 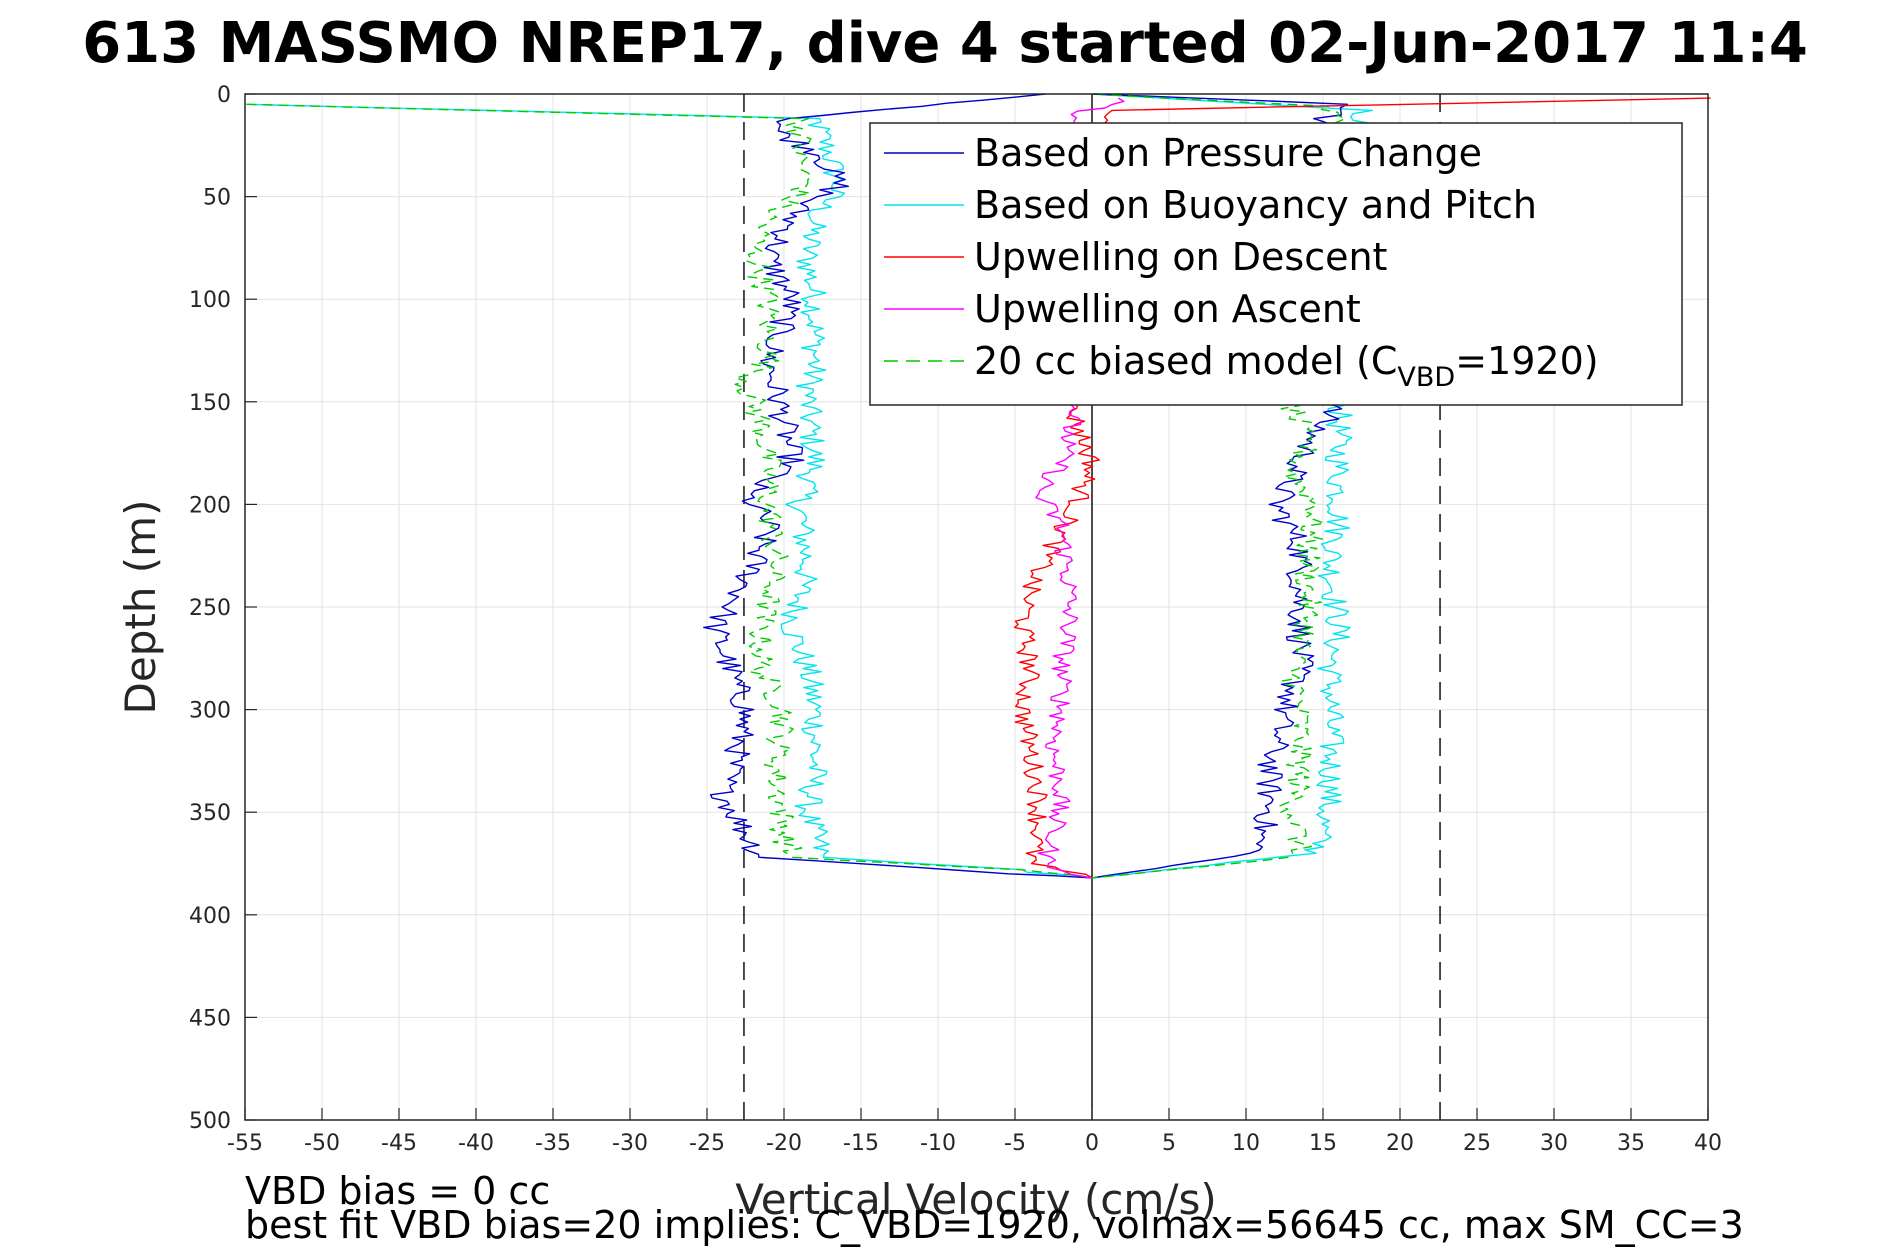 I want to click on y-tick-label-6: 300, so click(x=210, y=711).